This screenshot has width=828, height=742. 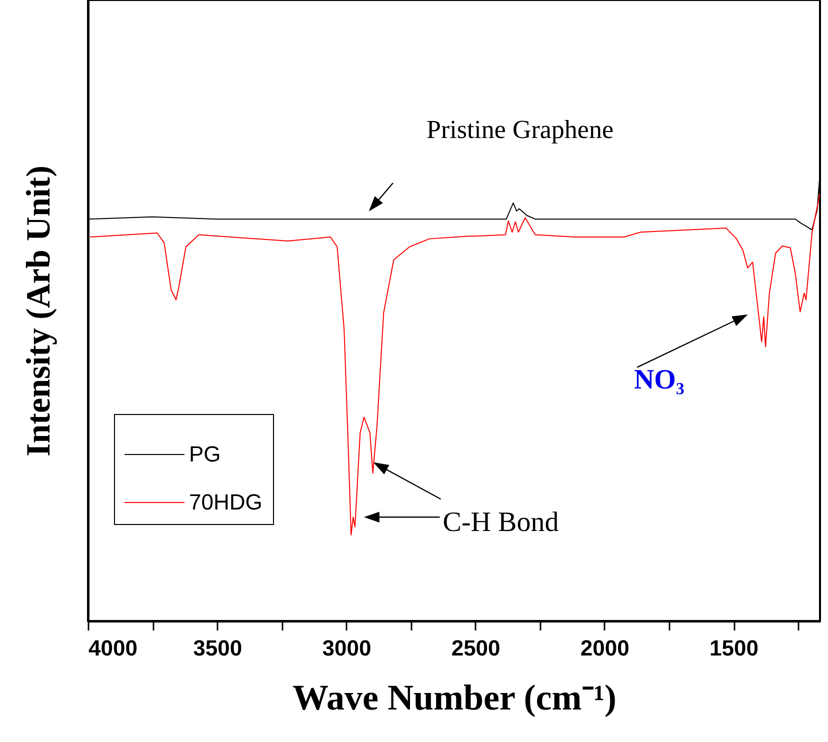 I want to click on legend-label: PG, so click(x=205, y=454).